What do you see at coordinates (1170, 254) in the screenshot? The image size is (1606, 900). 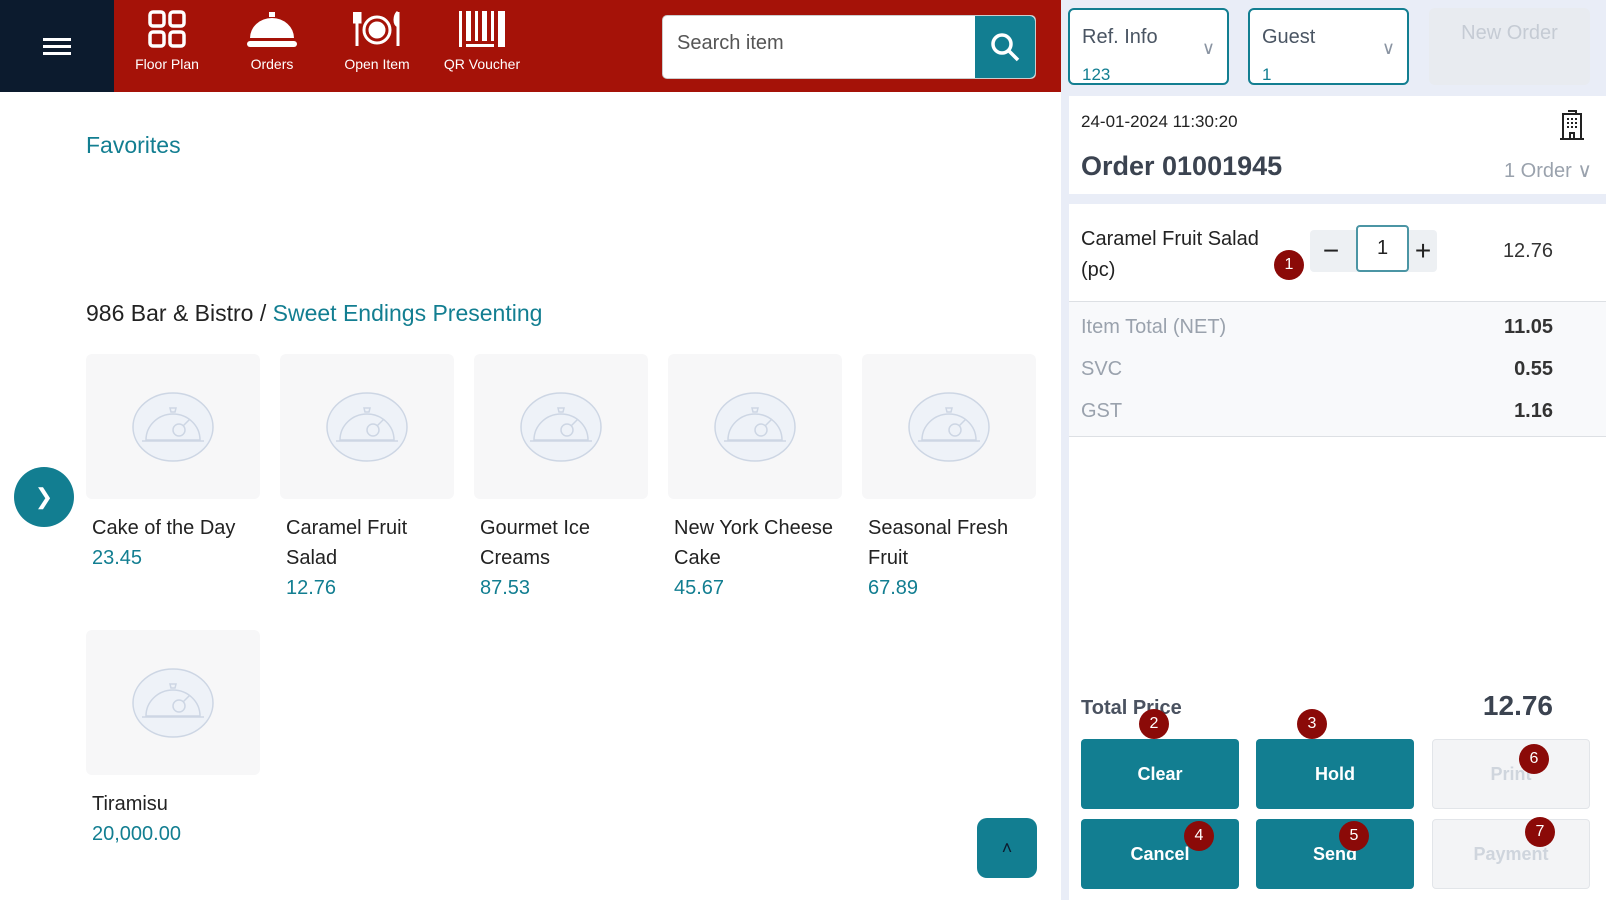 I see `order-item-name: Caramel Fruit Salad (pc)` at bounding box center [1170, 254].